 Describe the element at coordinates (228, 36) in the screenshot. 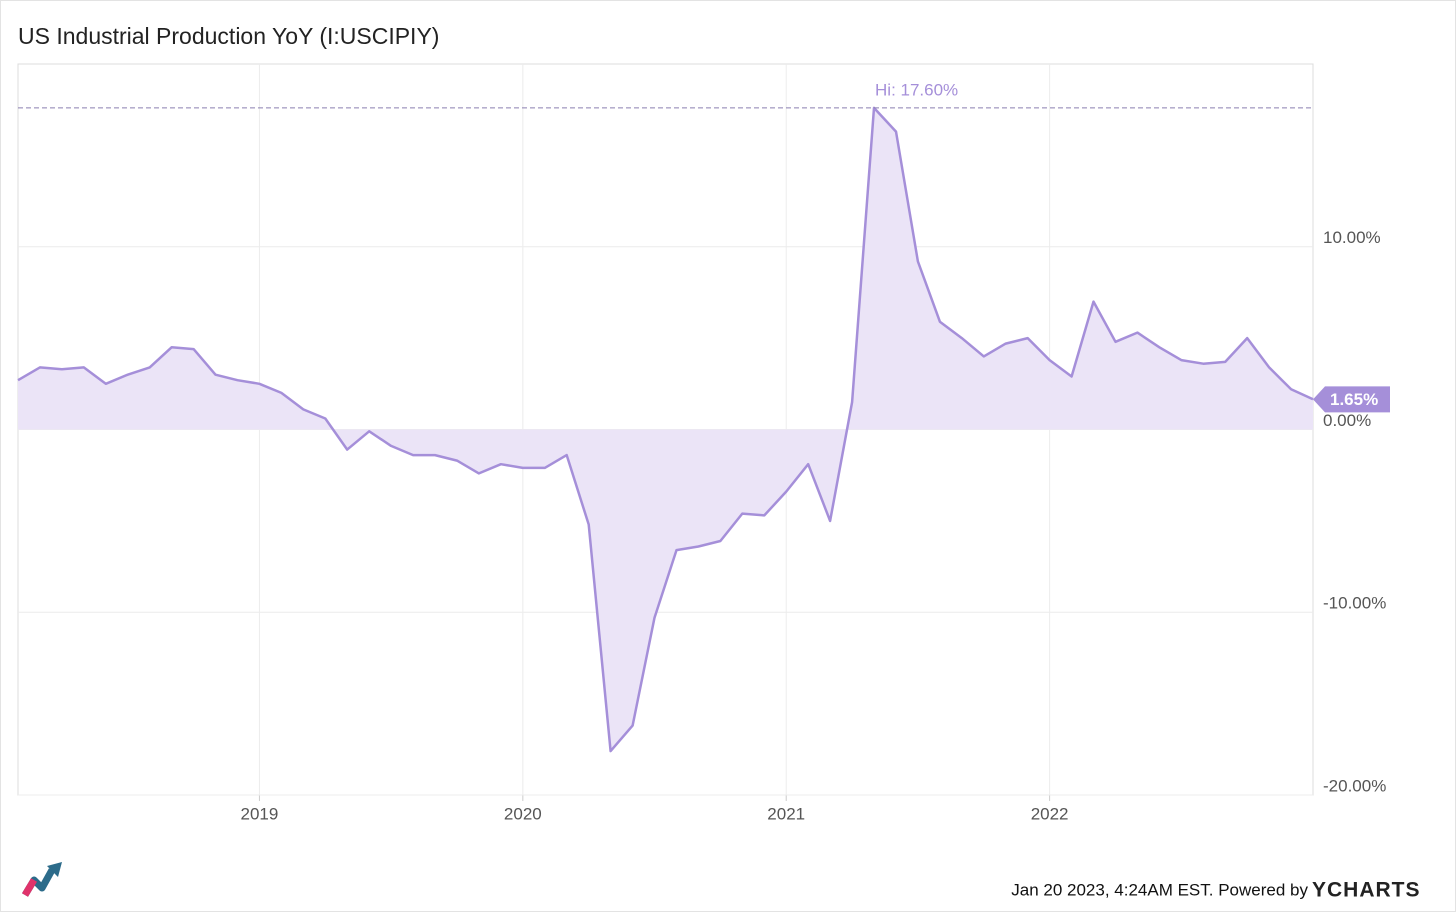

I see `chart-title: US Industrial Production YoY (I:USCIPIY)` at that location.